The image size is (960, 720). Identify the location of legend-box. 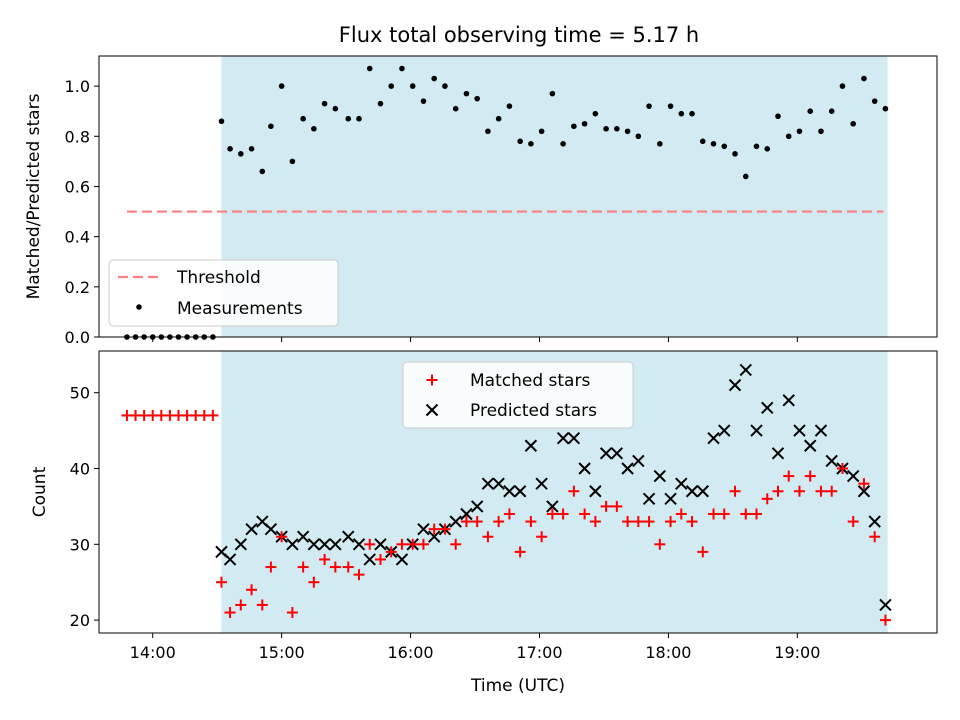
(518, 395).